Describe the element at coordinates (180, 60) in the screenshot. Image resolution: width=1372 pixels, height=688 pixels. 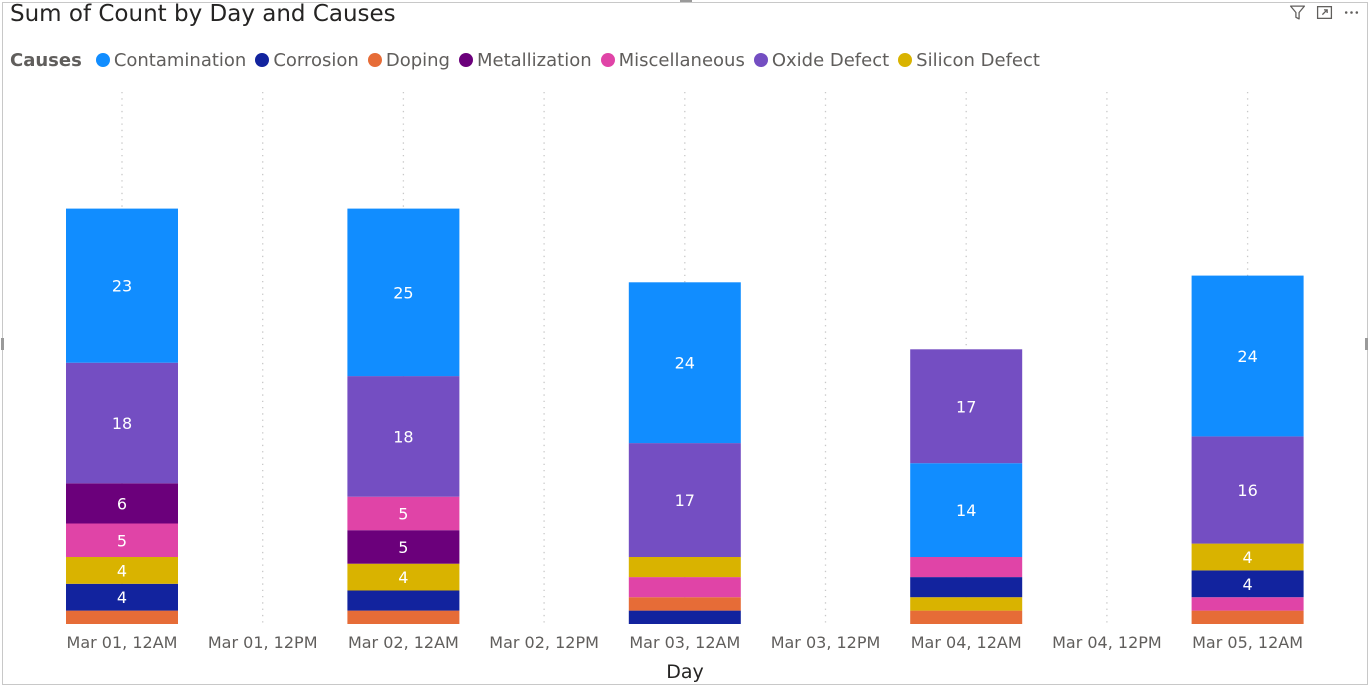
I see `legend-label-contamination: Contamination` at that location.